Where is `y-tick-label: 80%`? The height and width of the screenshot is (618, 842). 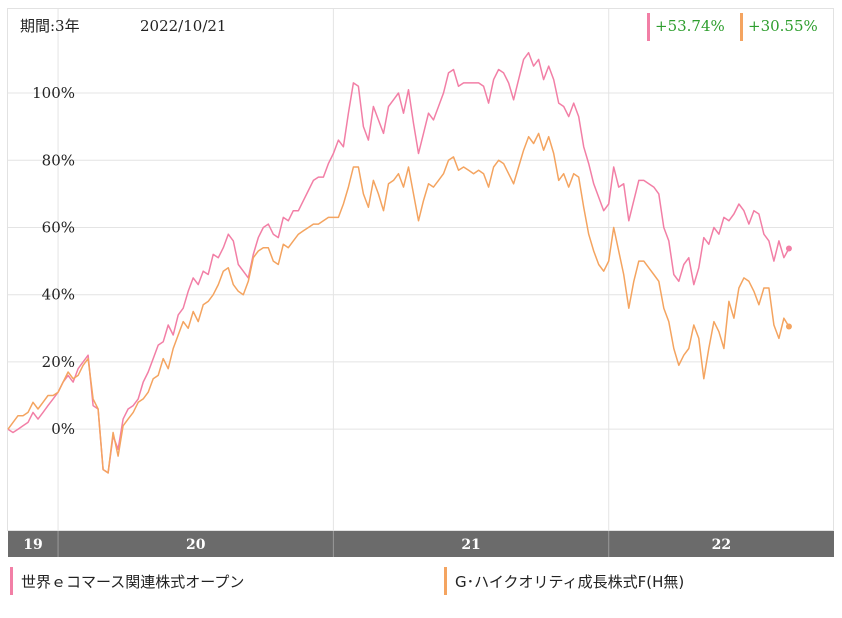
y-tick-label: 80% is located at coordinates (58, 160).